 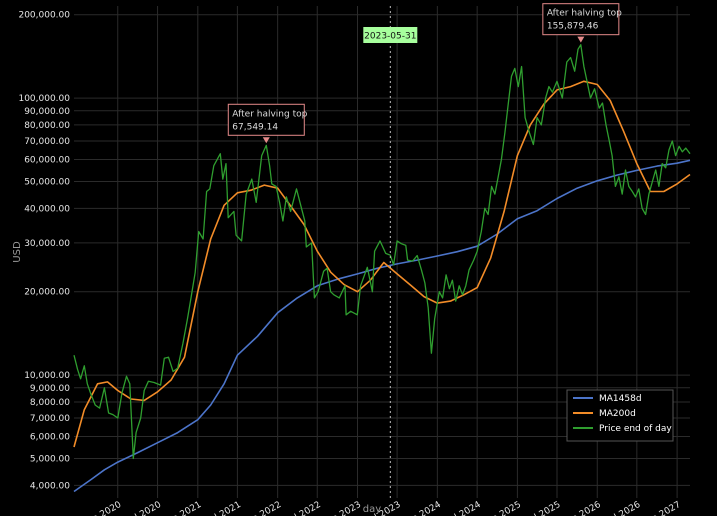 I want to click on x-tick-label: Jan 2027, so click(x=662, y=508).